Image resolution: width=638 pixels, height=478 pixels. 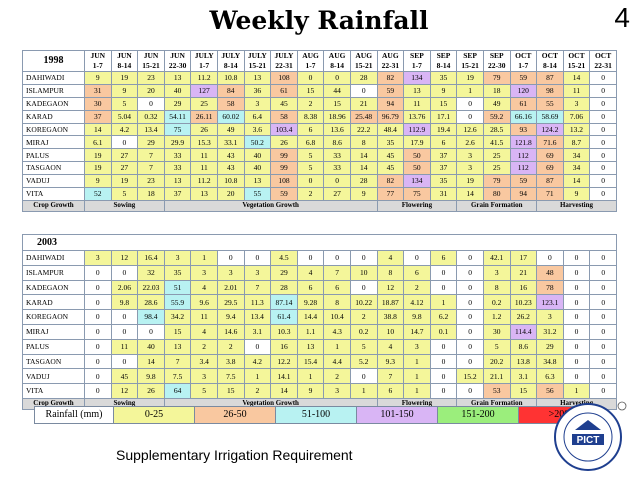 I want to click on rainfall-cell: 13, so click(x=177, y=181).